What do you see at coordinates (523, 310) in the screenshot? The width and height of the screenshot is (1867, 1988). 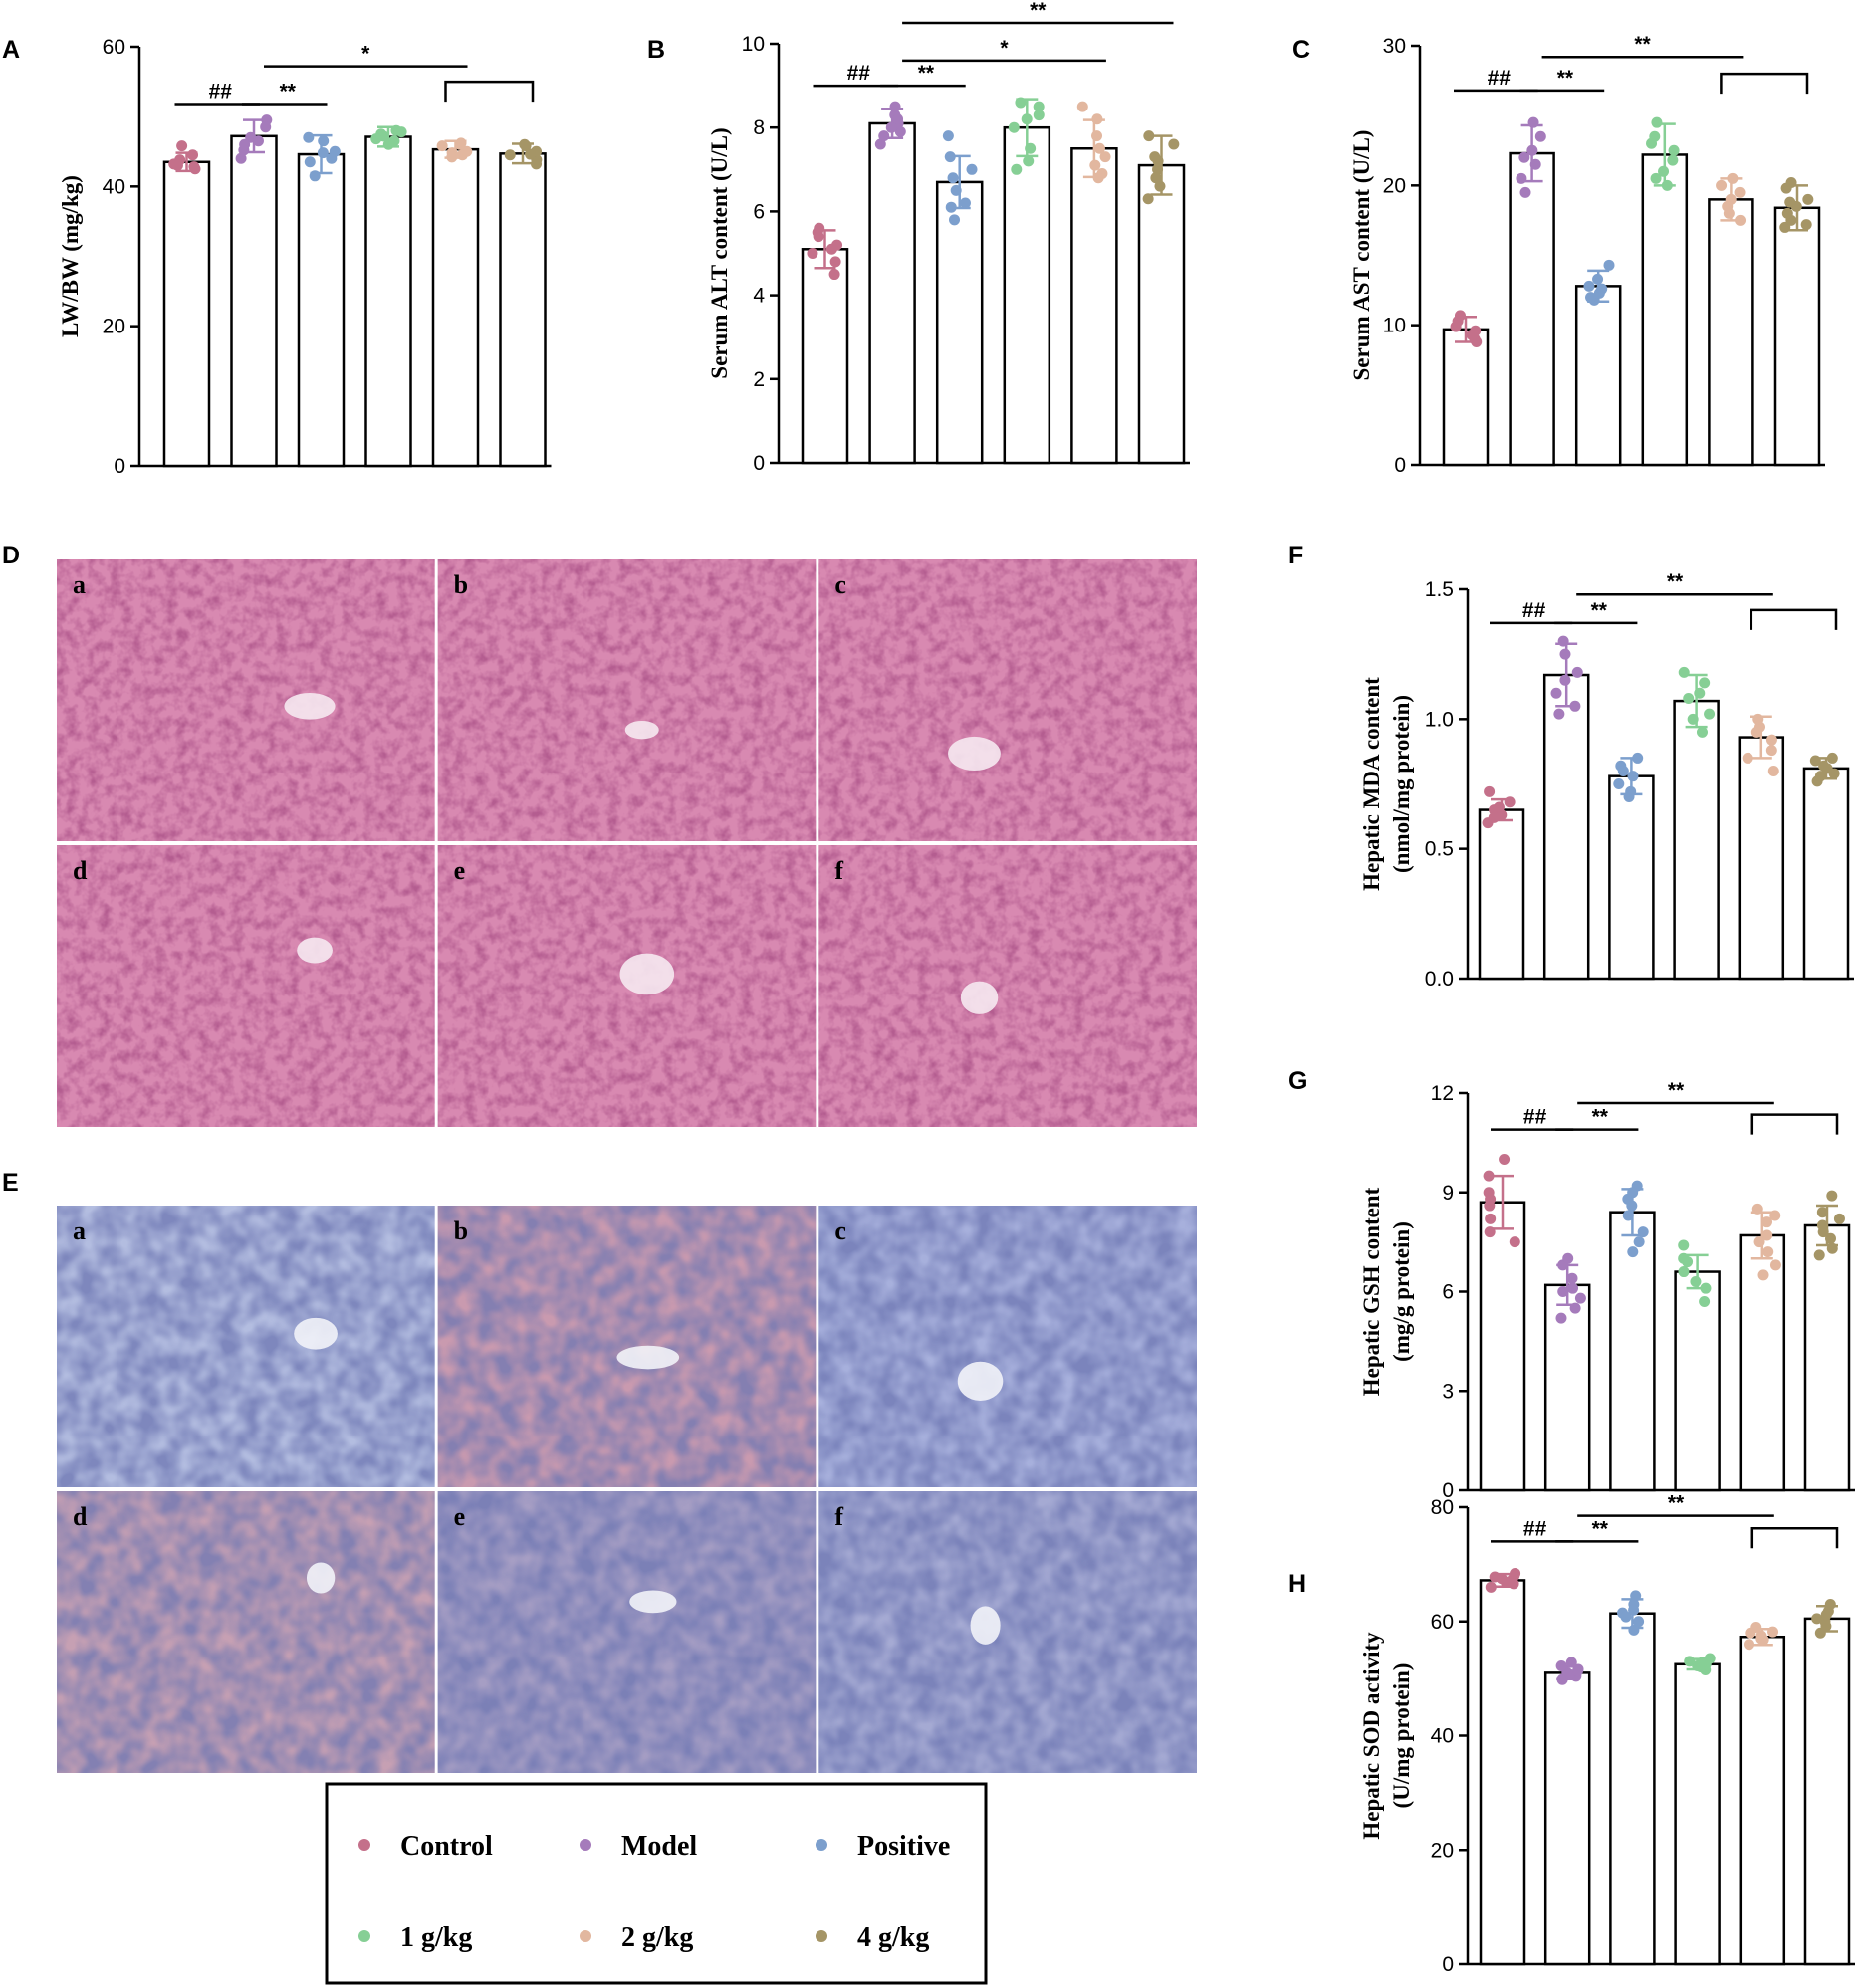 I see `bar-4gkg` at bounding box center [523, 310].